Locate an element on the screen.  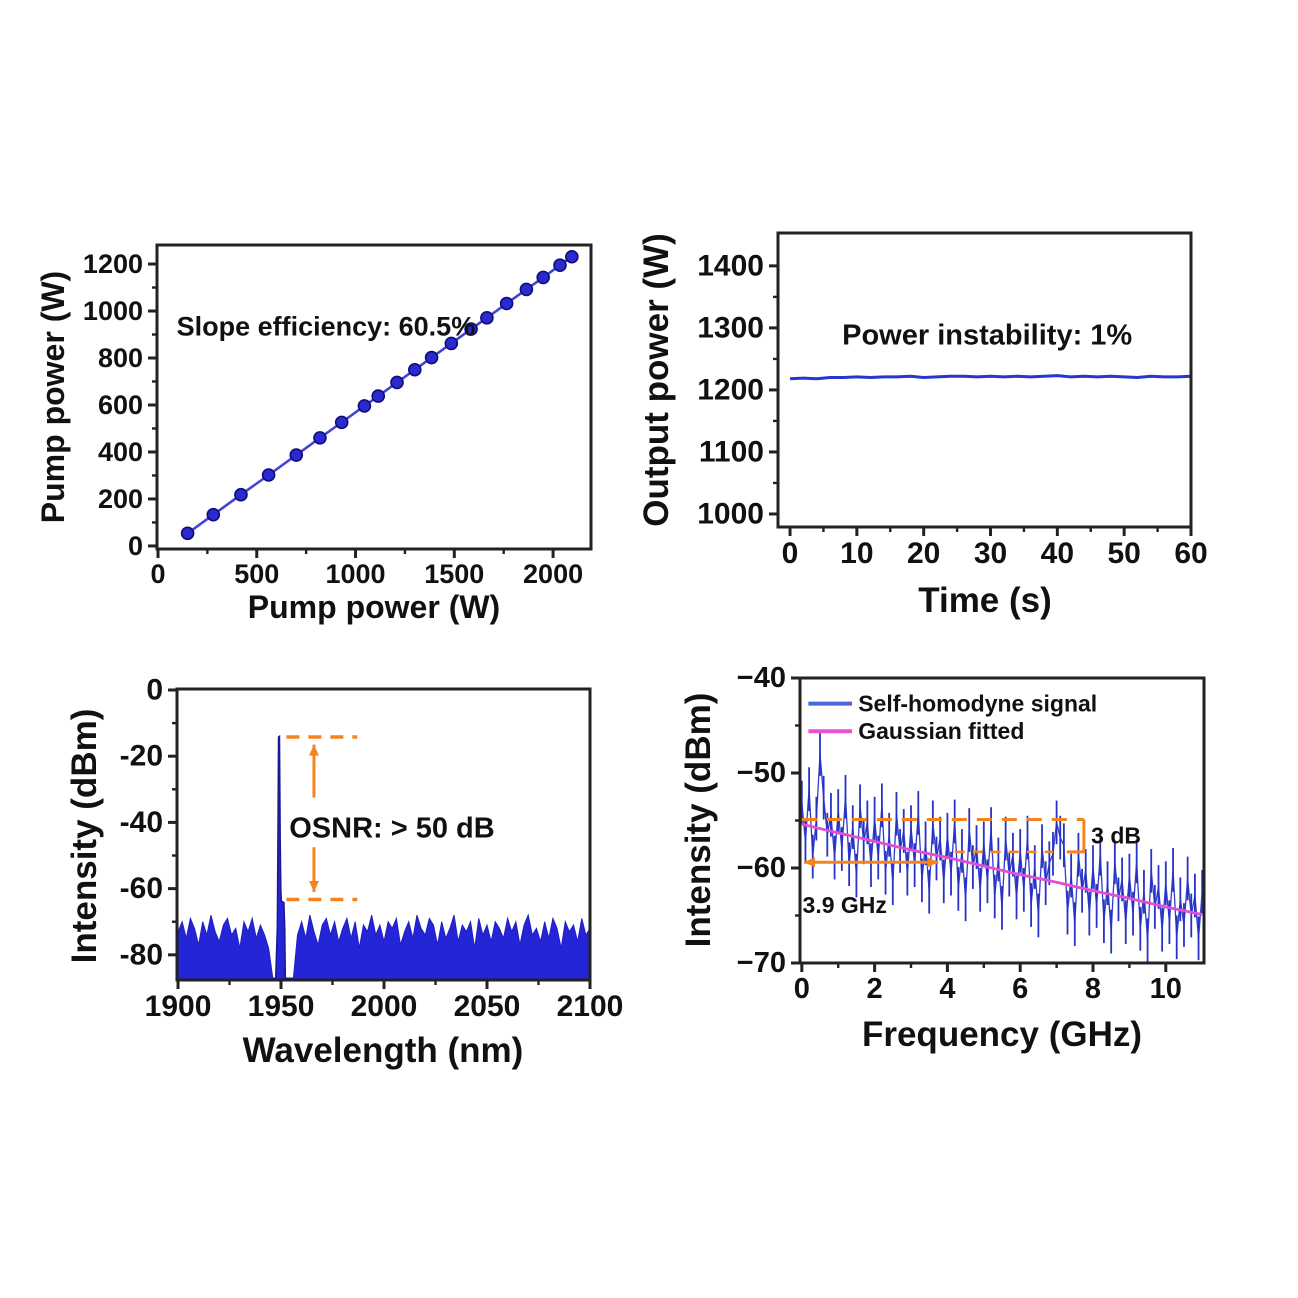
x-tick-label: 2050 is located at coordinates (487, 1006).